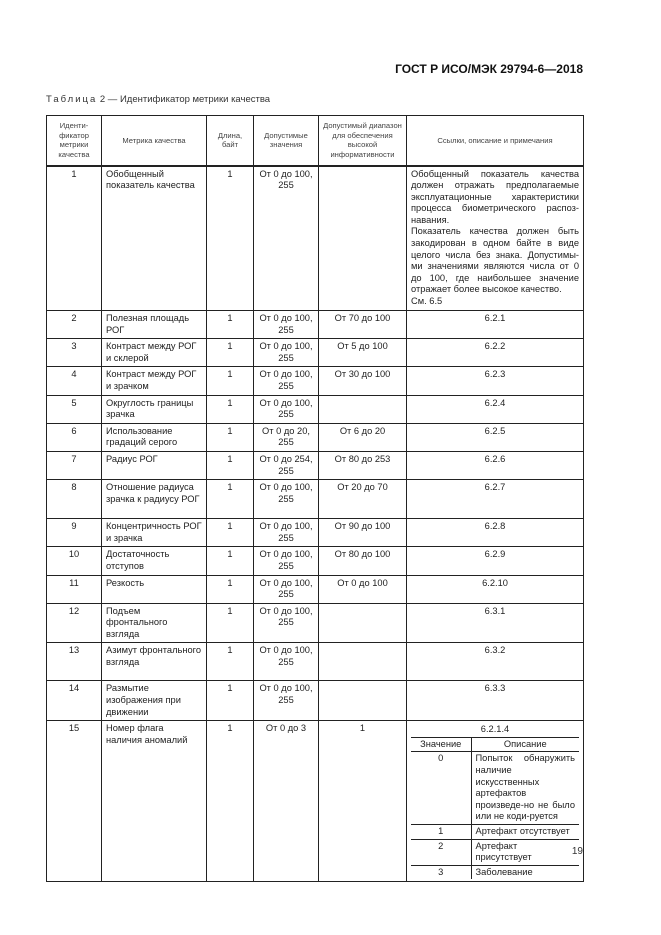  I want to click on cell-id: 4, so click(74, 381).